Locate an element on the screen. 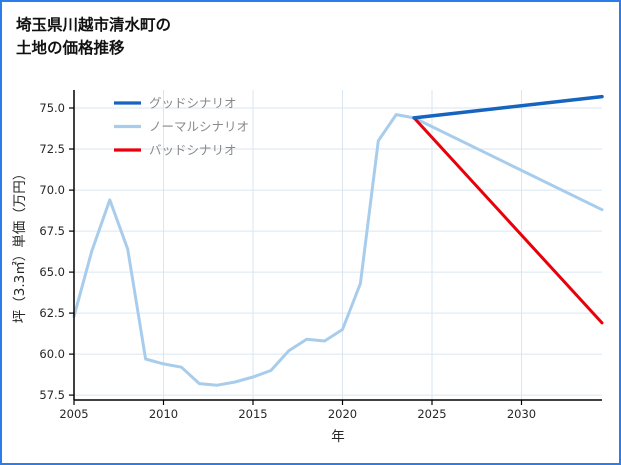 The height and width of the screenshot is (465, 621). legend-label-good-scenario: グッドシナリオ is located at coordinates (193, 103).